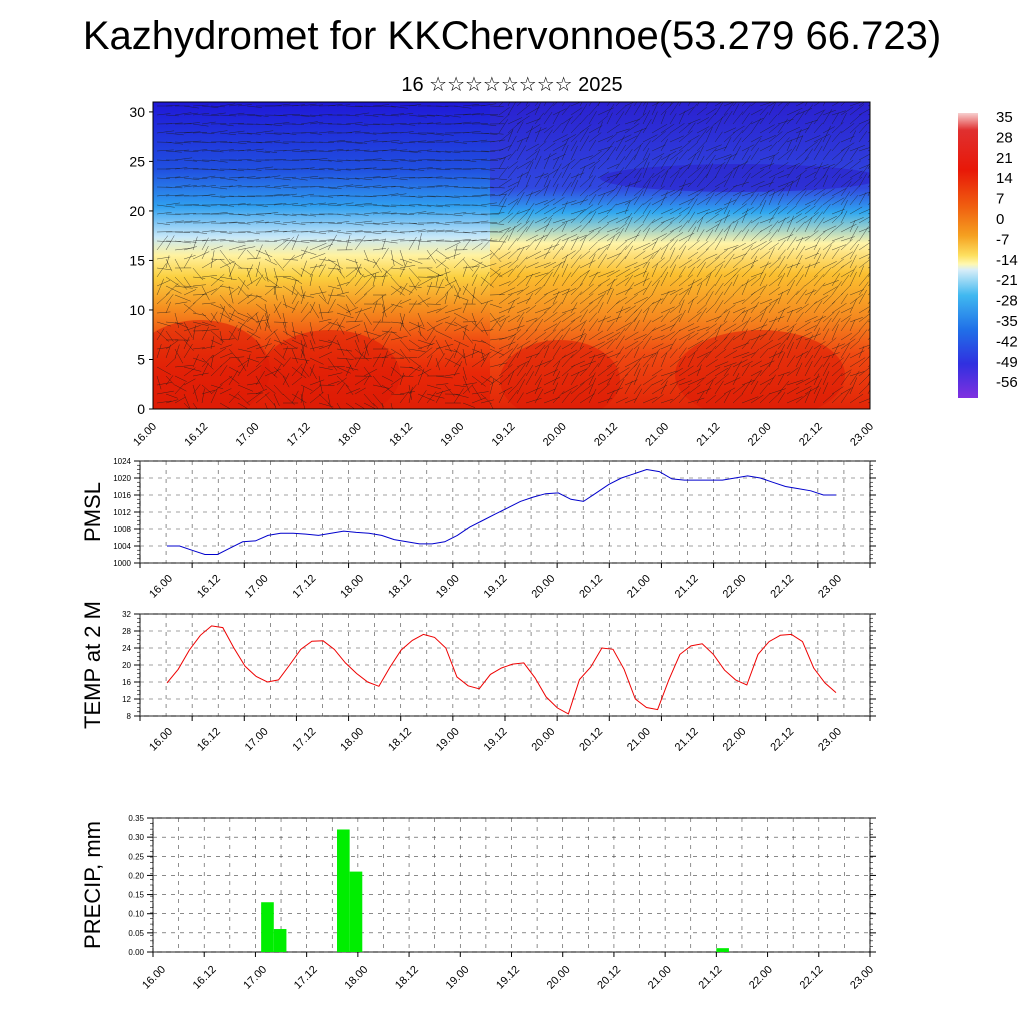  Describe the element at coordinates (501, 511) in the screenshot. I see `pmsl-line` at that location.